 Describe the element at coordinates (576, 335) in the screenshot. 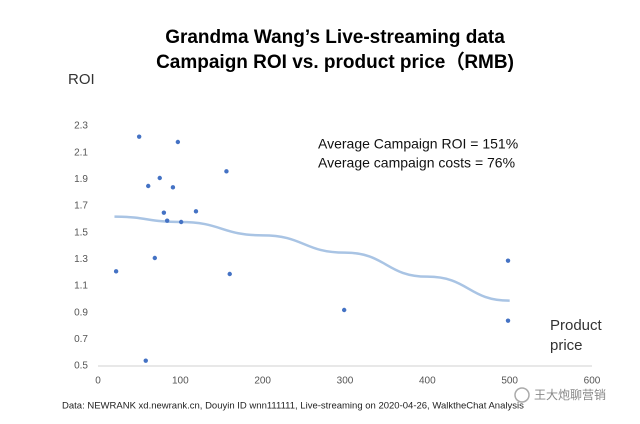

I see `x-axis-label: Product price` at that location.